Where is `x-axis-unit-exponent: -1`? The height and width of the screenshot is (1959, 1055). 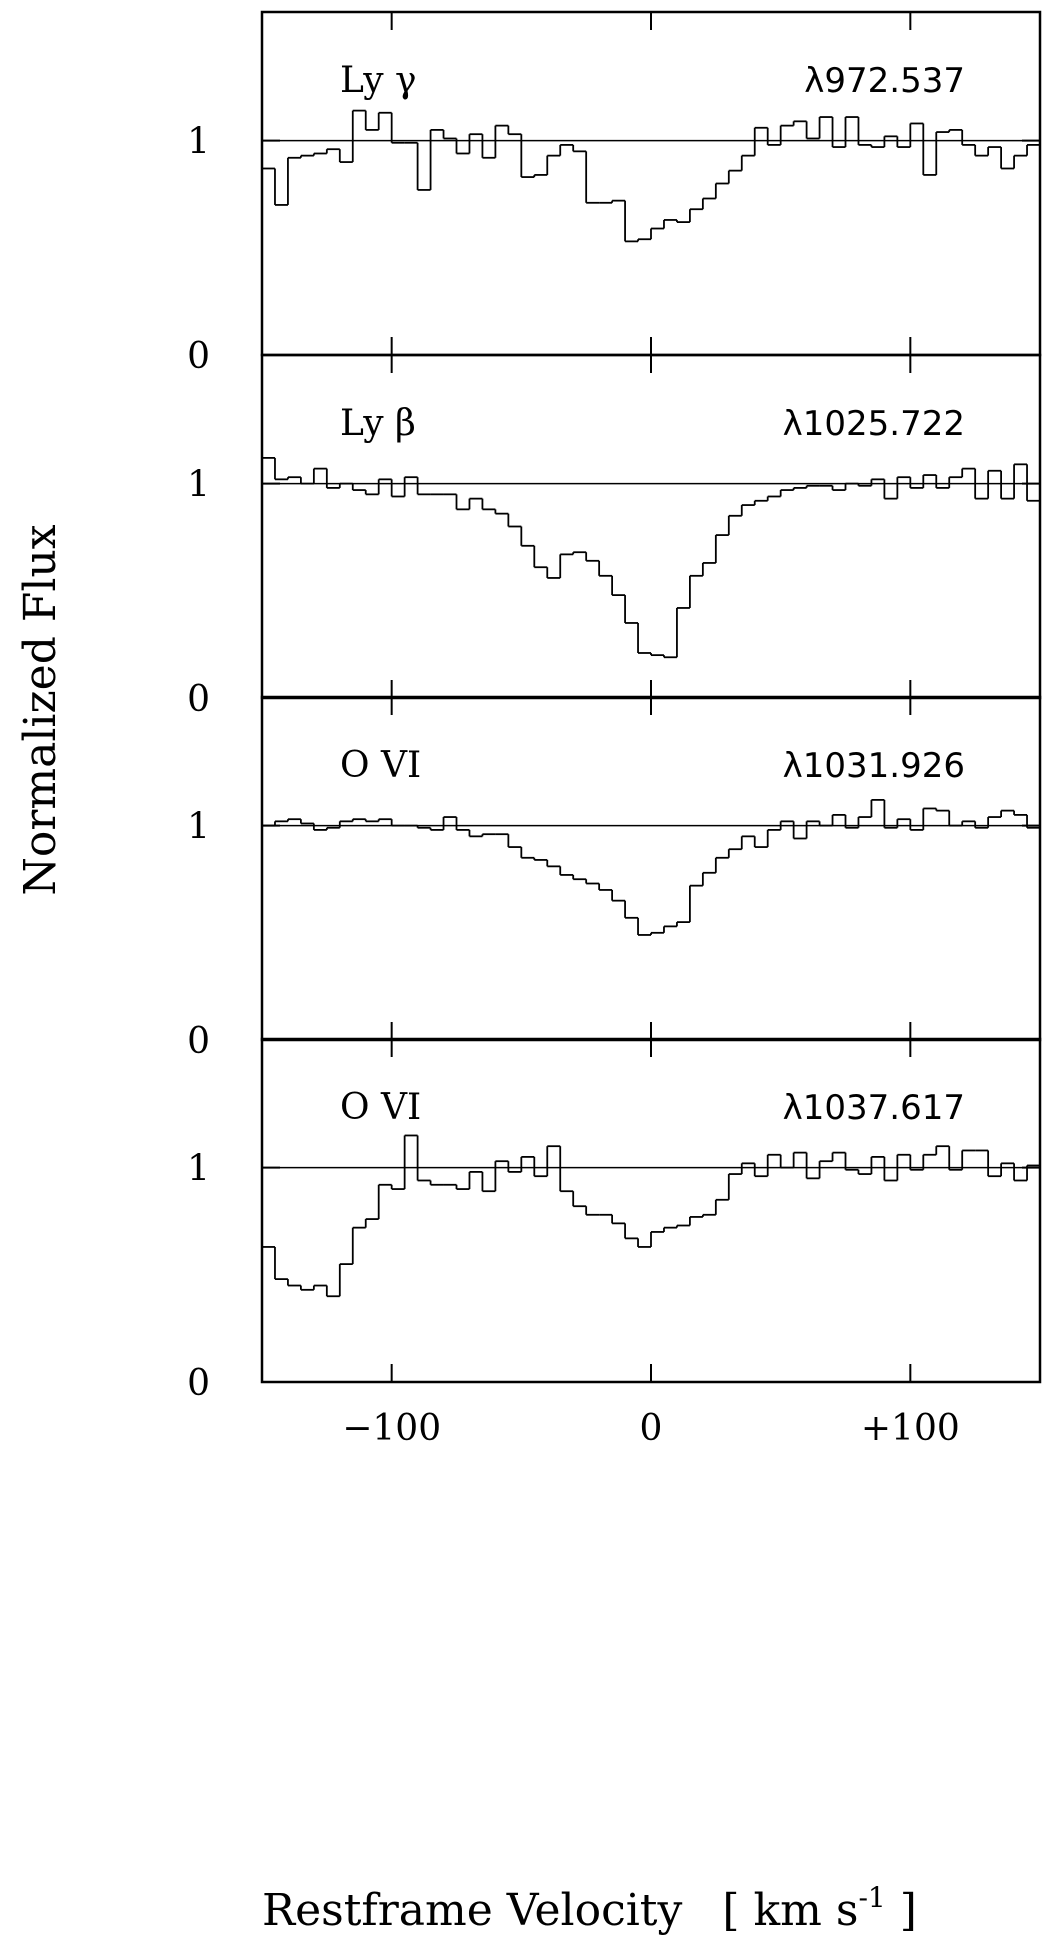
x-axis-unit-exponent: -1 is located at coordinates (871, 1897).